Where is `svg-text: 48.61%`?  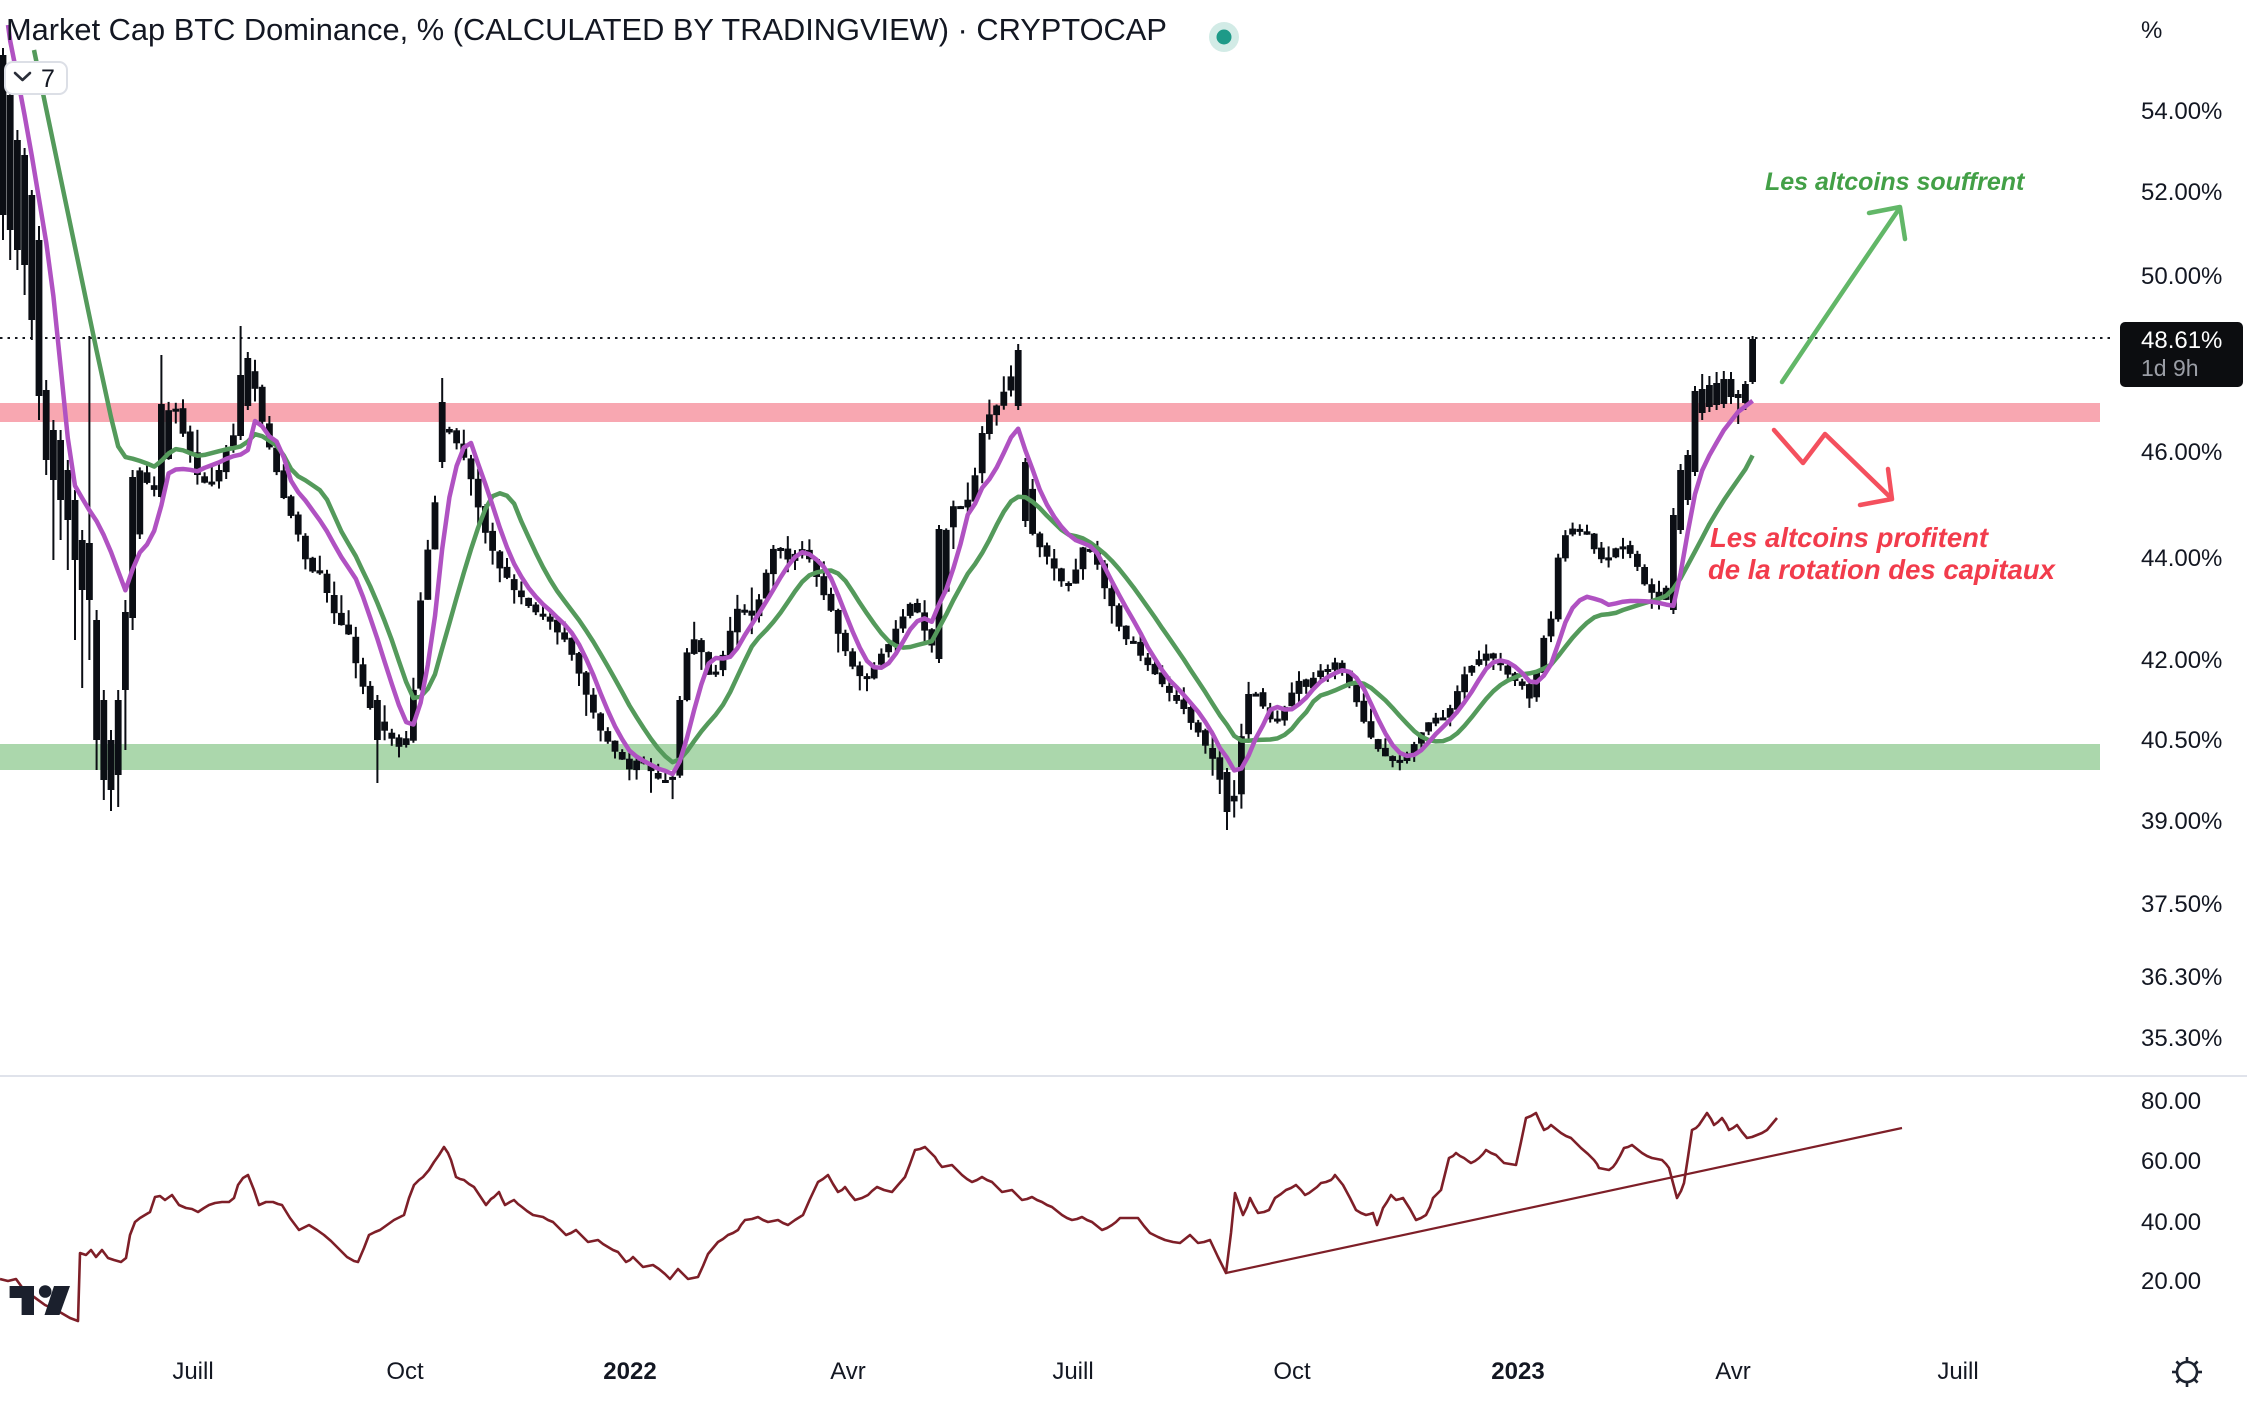 svg-text: 48.61% is located at coordinates (2181, 340).